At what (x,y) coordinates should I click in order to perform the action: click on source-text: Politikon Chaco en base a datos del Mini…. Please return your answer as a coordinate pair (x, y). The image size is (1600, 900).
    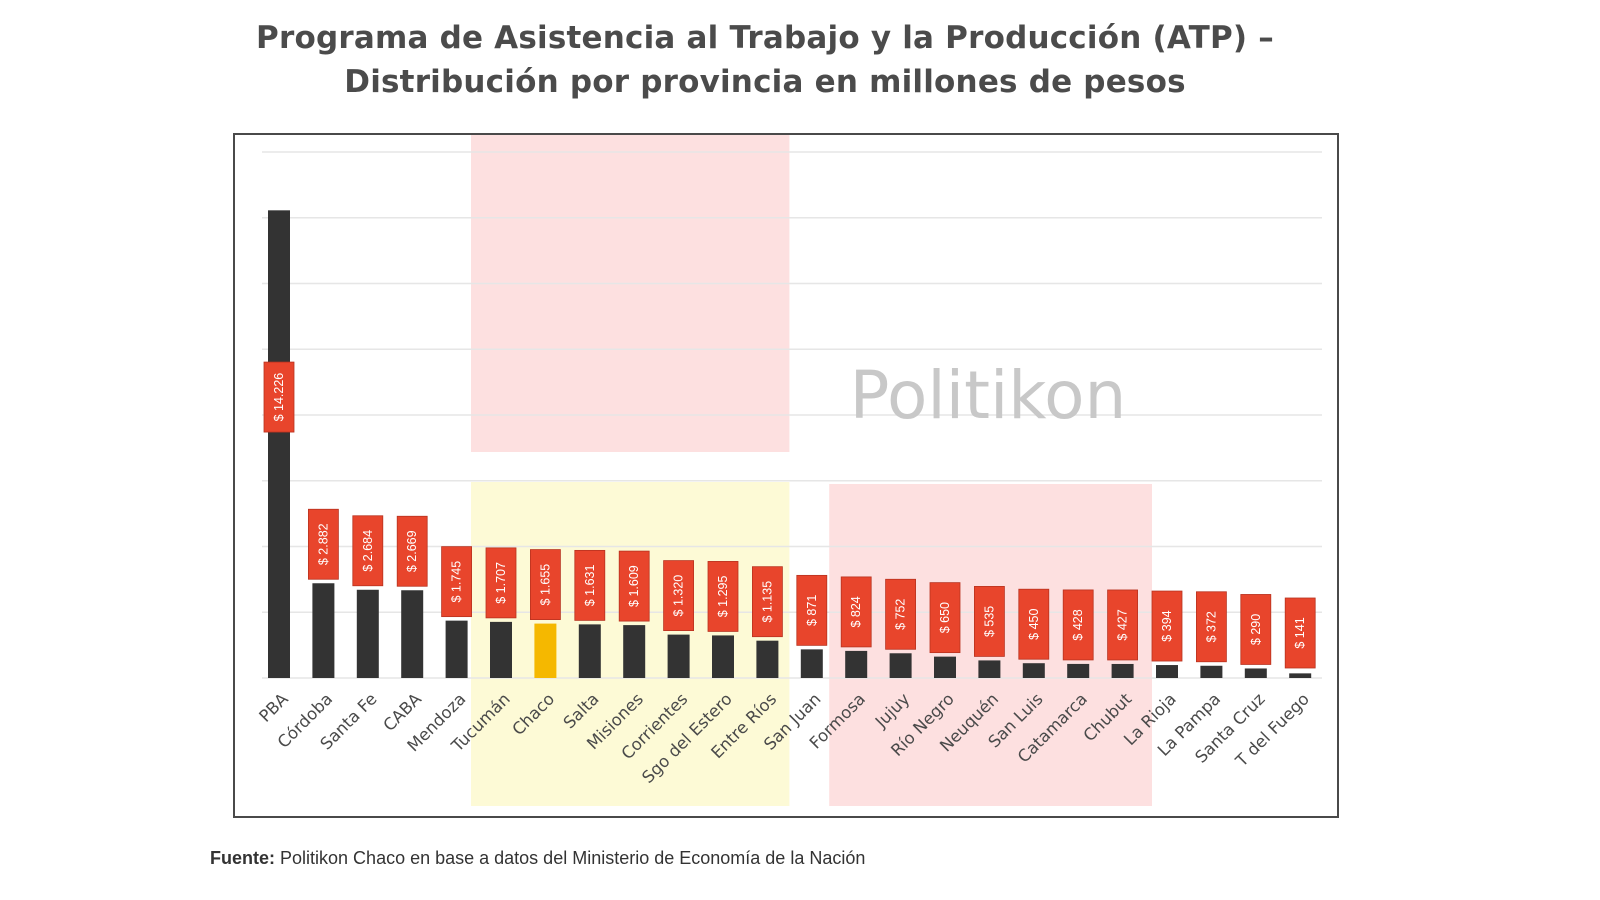
    Looking at the image, I should click on (573, 858).